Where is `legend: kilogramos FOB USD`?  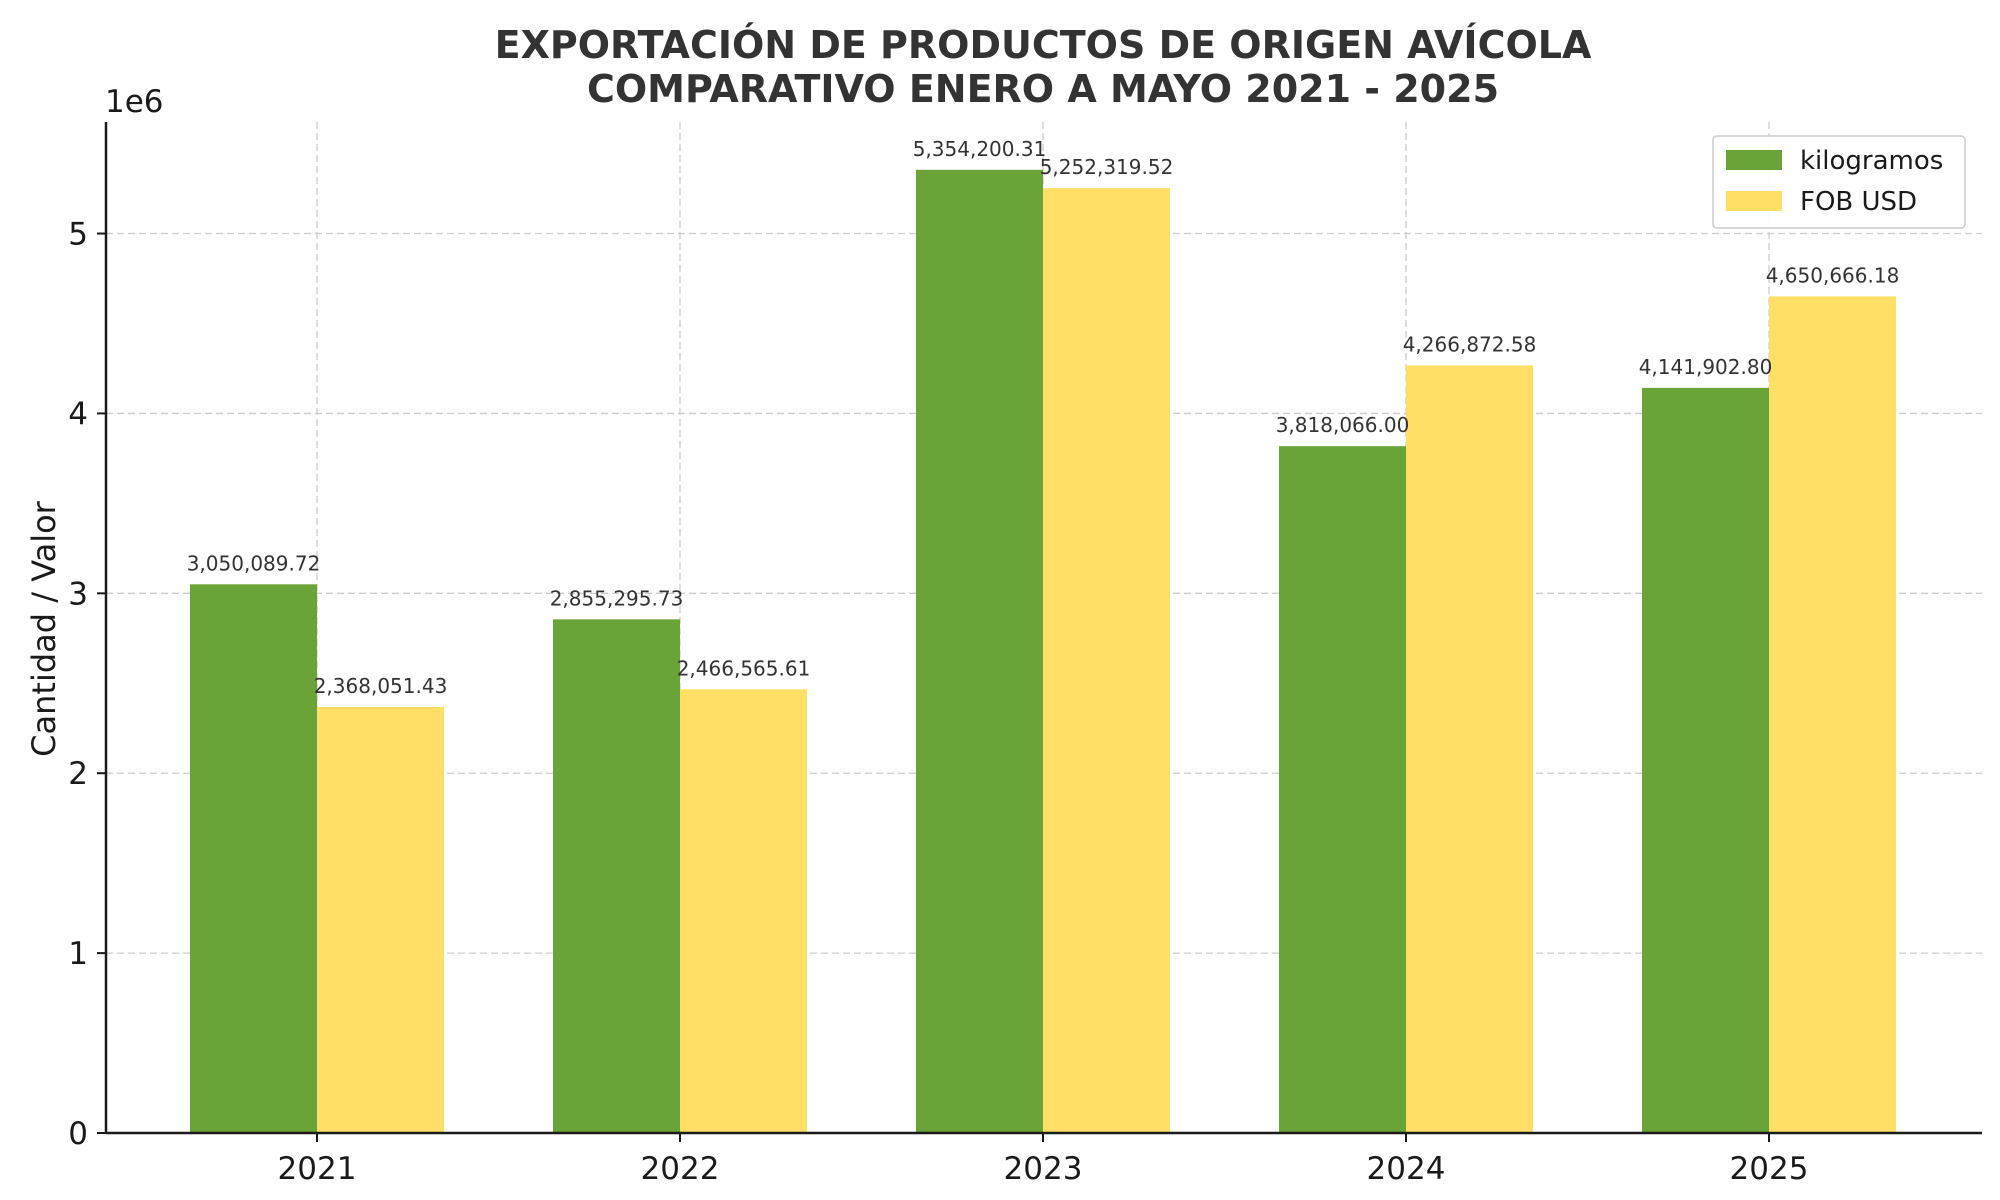 legend: kilogramos FOB USD is located at coordinates (1839, 182).